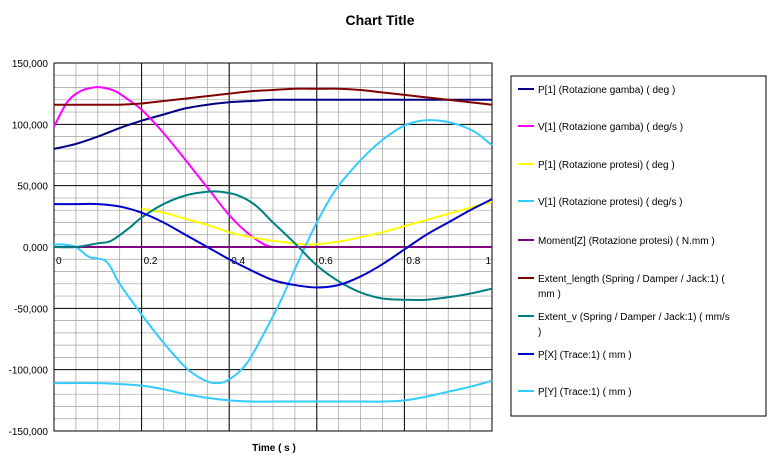  Describe the element at coordinates (610, 202) in the screenshot. I see `legend-label: V[1] (Rotazione protesi) ( deg/s )` at that location.